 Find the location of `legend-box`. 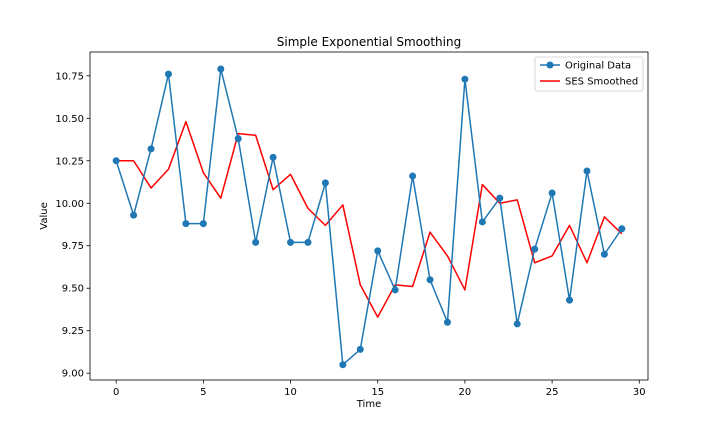

legend-box is located at coordinates (589, 74).